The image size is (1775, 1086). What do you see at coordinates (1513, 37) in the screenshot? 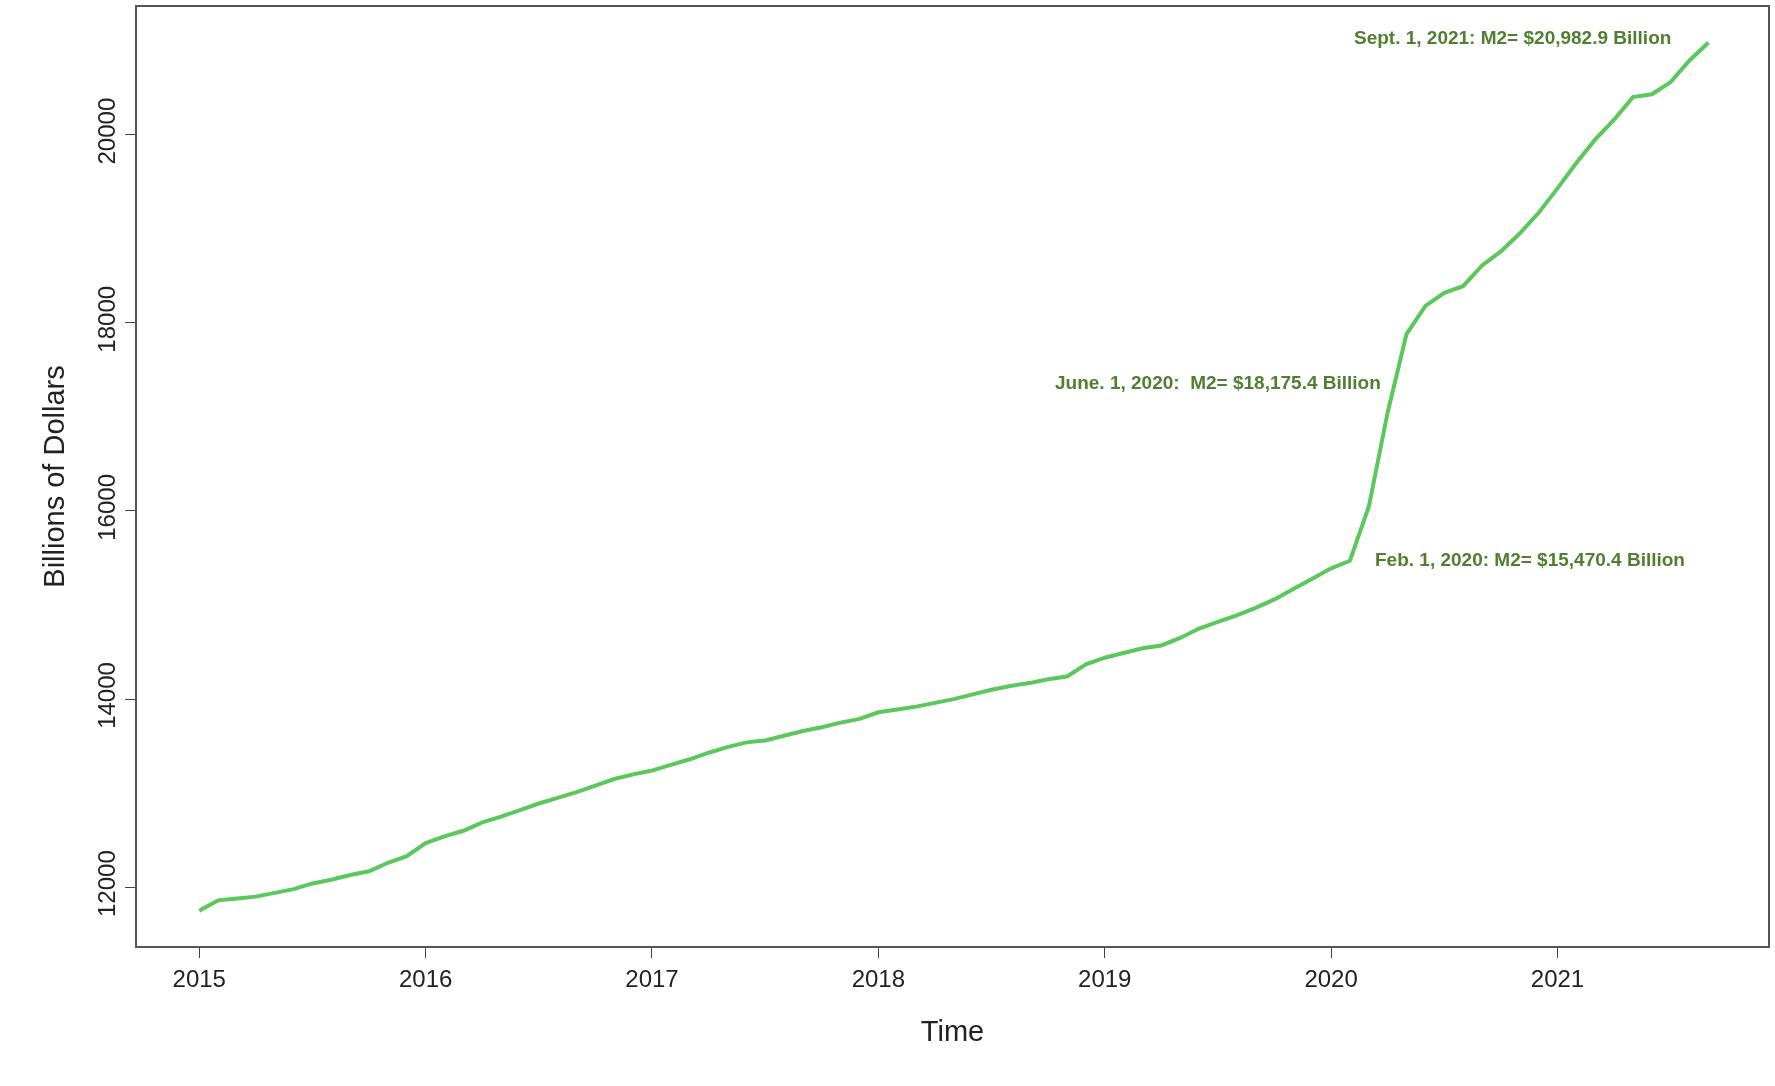
I see `annotation: Sept. 1, 2021: M2= $20,982.9 Billion` at bounding box center [1513, 37].